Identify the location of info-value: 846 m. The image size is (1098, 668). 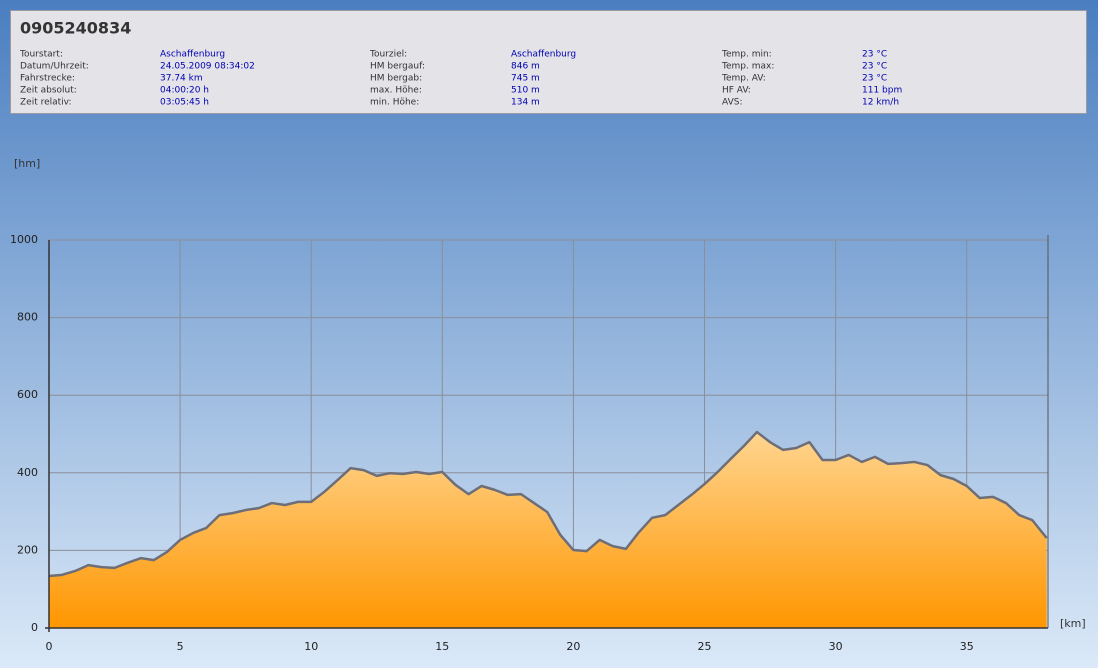
(525, 67).